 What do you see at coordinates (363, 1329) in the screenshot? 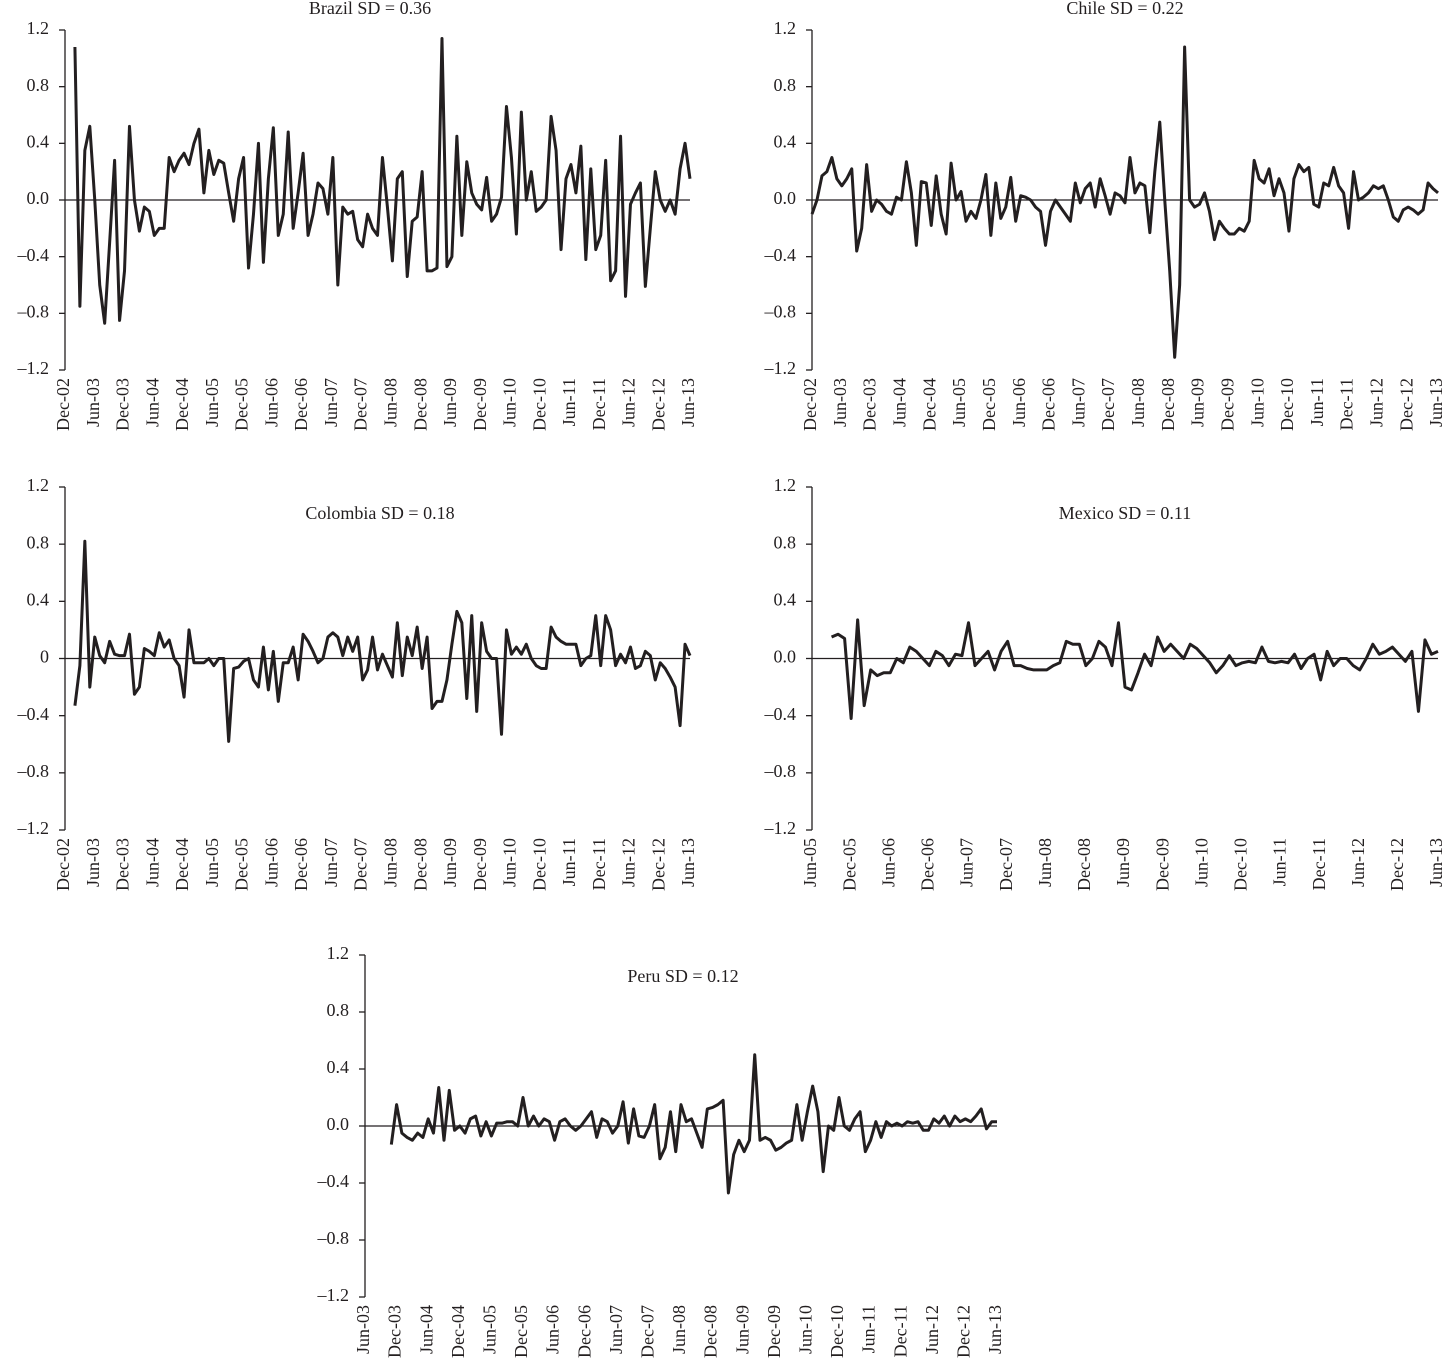
I see `x-tick-label: Jun-03` at bounding box center [363, 1329].